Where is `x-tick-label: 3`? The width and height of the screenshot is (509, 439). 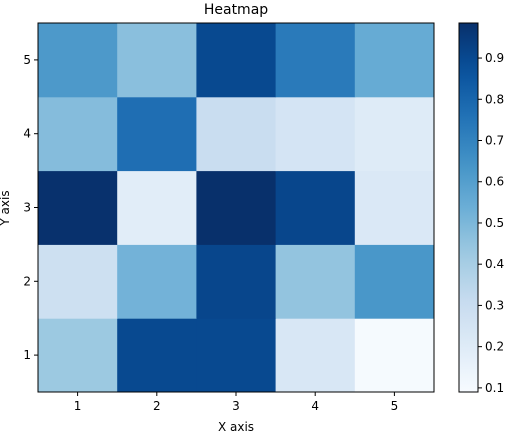
x-tick-label: 3 is located at coordinates (236, 406).